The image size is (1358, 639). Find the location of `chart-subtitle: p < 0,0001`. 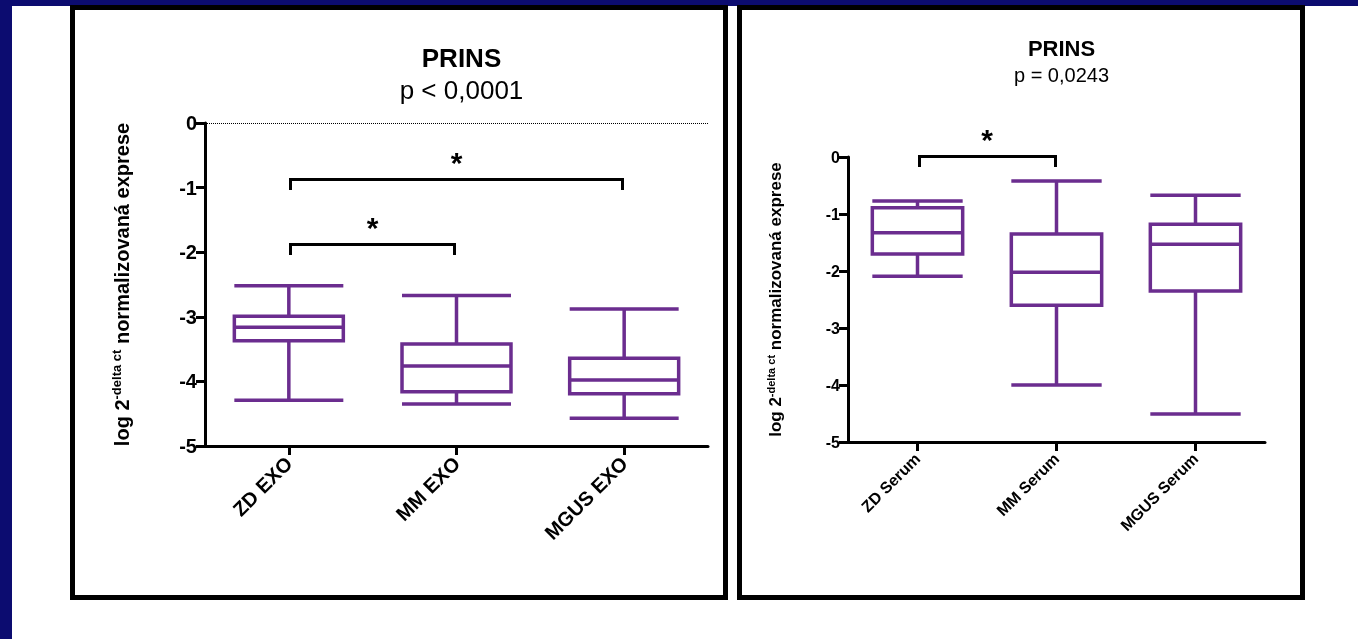

chart-subtitle: p < 0,0001 is located at coordinates (461, 90).